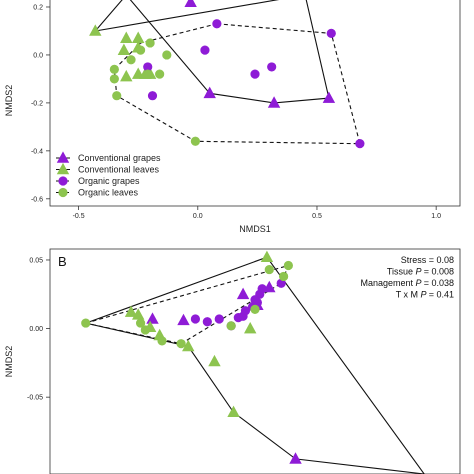 This screenshot has height=474, width=474. Describe the element at coordinates (425, 295) in the screenshot. I see `stat-annotation: T x M P = 0.41` at that location.